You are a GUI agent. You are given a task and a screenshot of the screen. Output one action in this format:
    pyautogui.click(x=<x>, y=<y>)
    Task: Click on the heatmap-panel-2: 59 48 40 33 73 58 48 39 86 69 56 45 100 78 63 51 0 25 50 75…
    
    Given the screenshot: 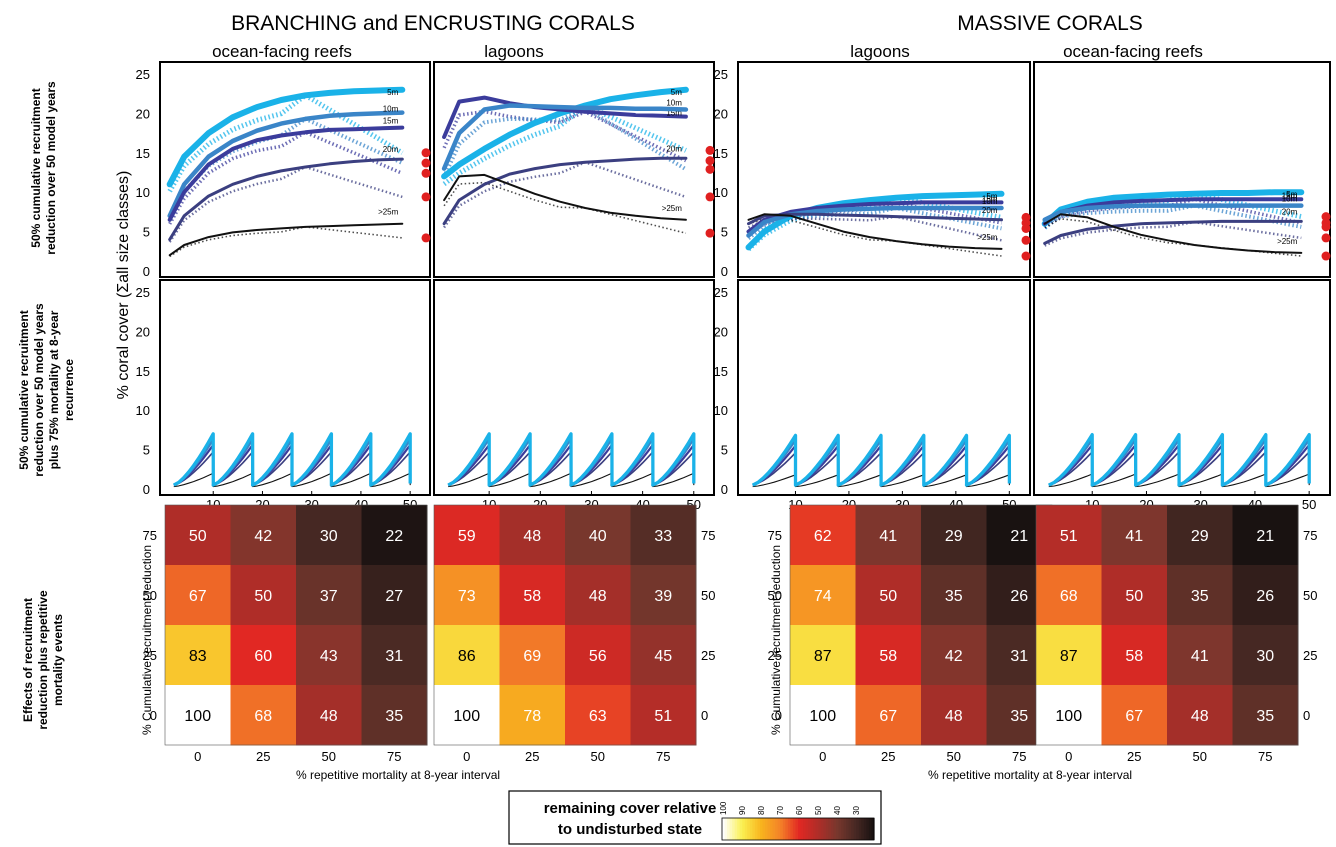 What is the action you would take?
    pyautogui.click(x=574, y=634)
    